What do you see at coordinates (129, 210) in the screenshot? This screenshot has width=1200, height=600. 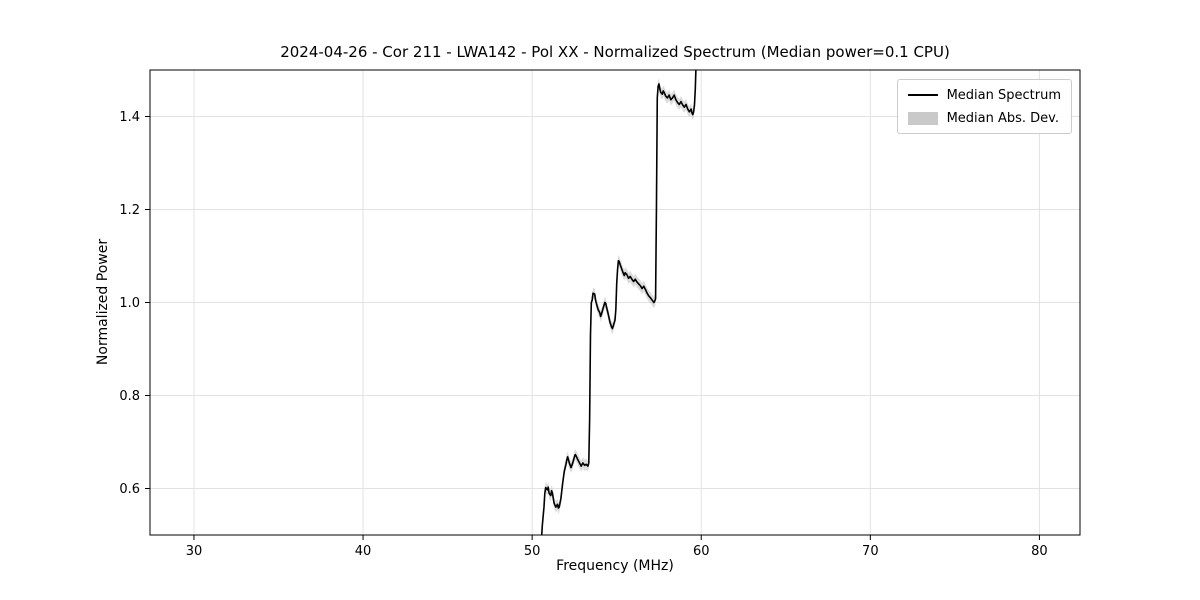 I see `y-tick-label: 1.2` at bounding box center [129, 210].